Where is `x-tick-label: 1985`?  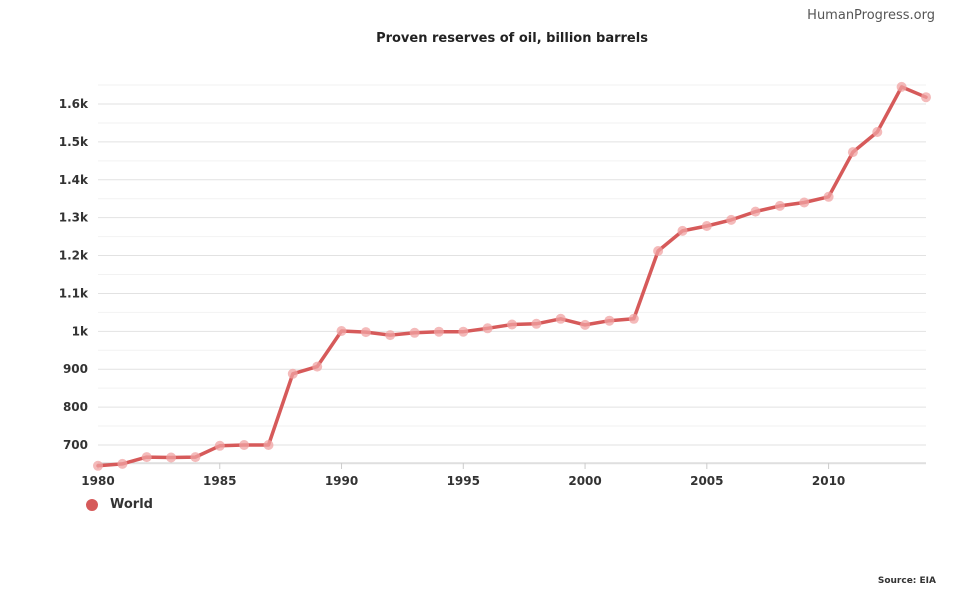
x-tick-label: 1985 is located at coordinates (219, 481).